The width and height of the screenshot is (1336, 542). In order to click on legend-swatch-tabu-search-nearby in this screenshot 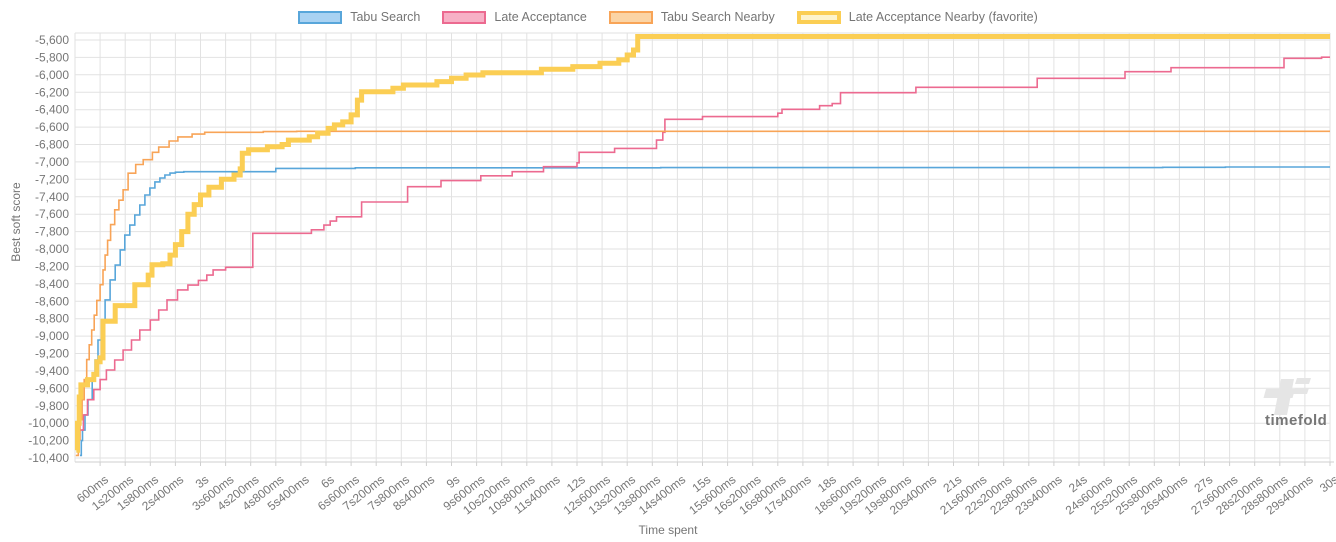, I will do `click(630, 17)`.